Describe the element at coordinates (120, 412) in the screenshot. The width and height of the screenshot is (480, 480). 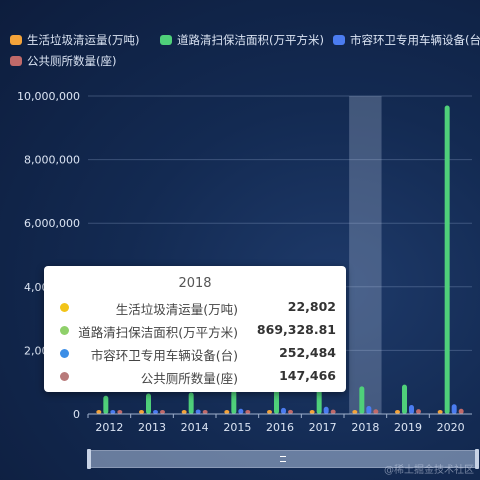
I see `bar-2012-s3` at that location.